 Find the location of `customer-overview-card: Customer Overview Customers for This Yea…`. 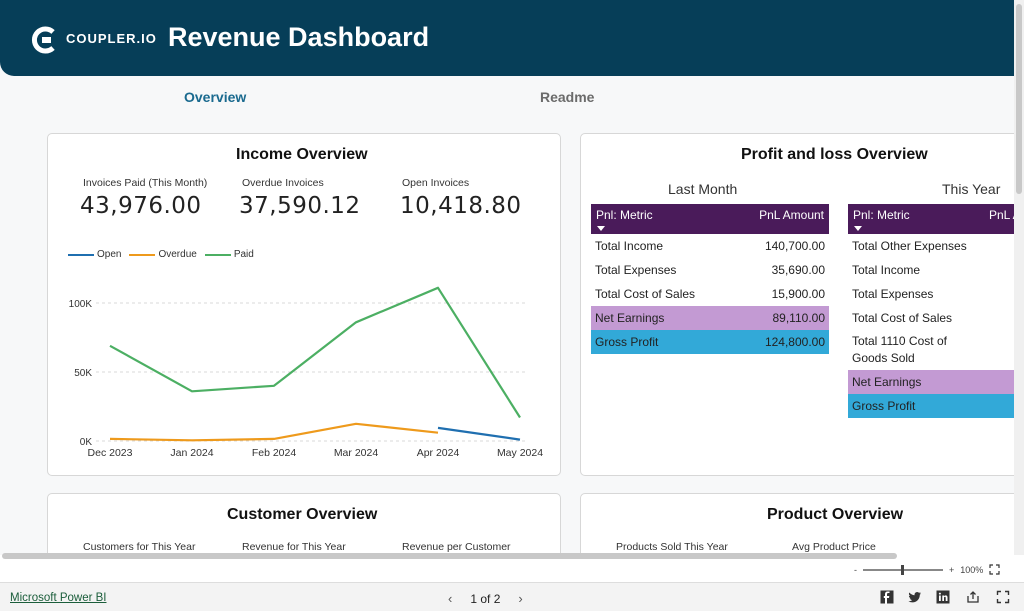

customer-overview-card: Customer Overview Customers for This Yea… is located at coordinates (304, 524).